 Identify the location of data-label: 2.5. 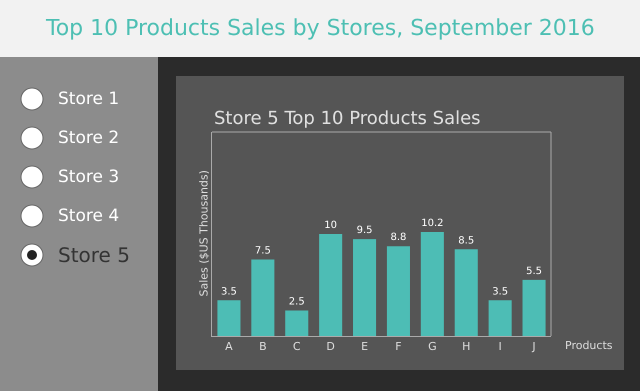
(296, 302).